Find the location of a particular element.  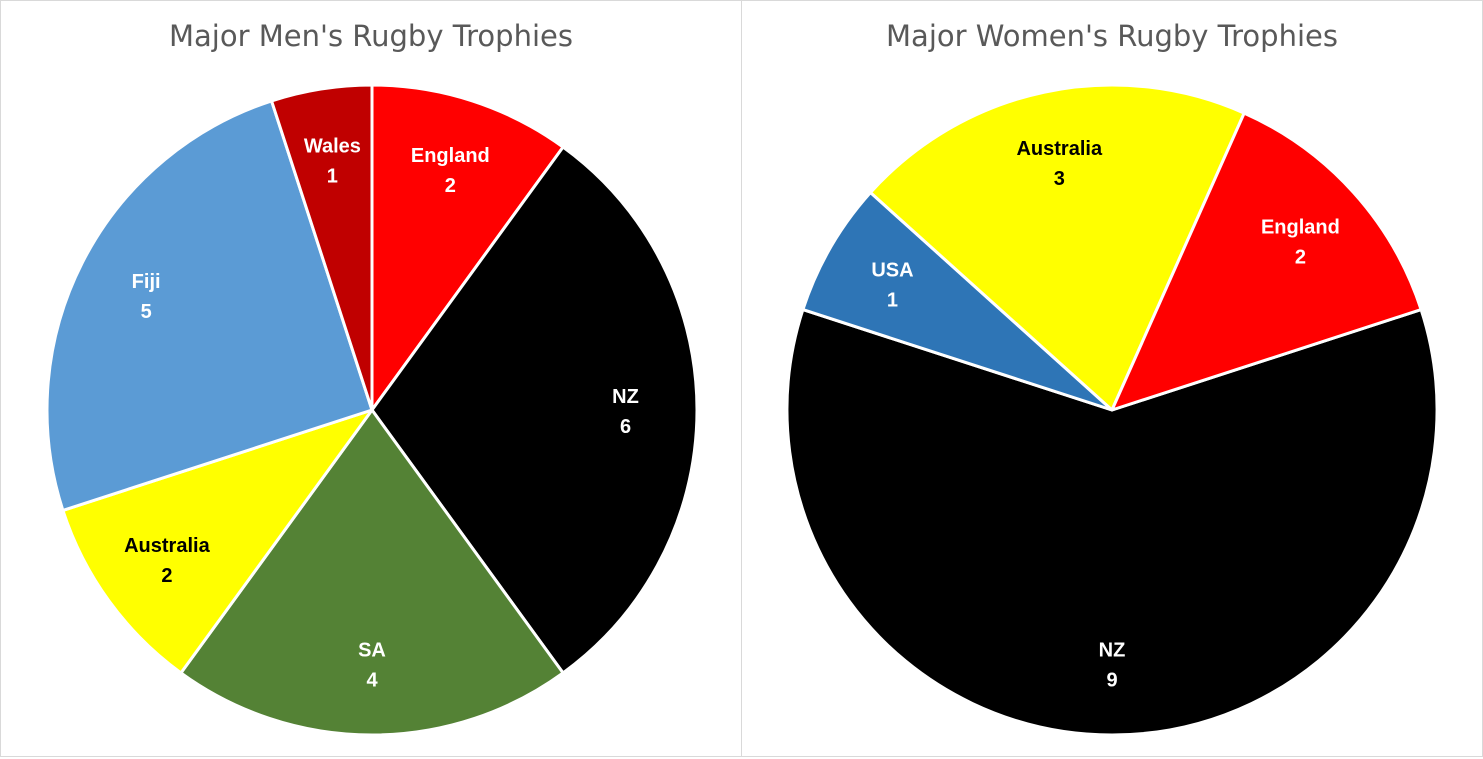

slice-value-label: 5 is located at coordinates (146, 312).